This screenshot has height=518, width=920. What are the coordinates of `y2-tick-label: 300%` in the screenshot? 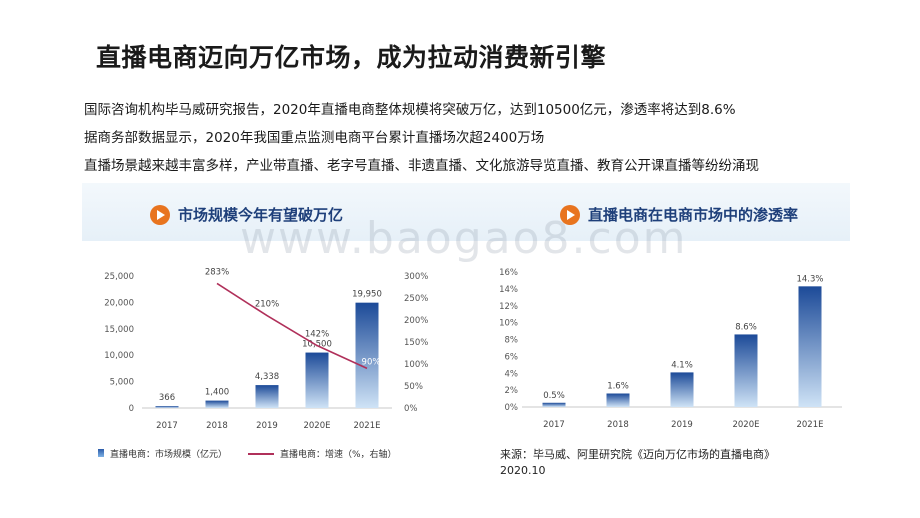 It's located at (416, 277).